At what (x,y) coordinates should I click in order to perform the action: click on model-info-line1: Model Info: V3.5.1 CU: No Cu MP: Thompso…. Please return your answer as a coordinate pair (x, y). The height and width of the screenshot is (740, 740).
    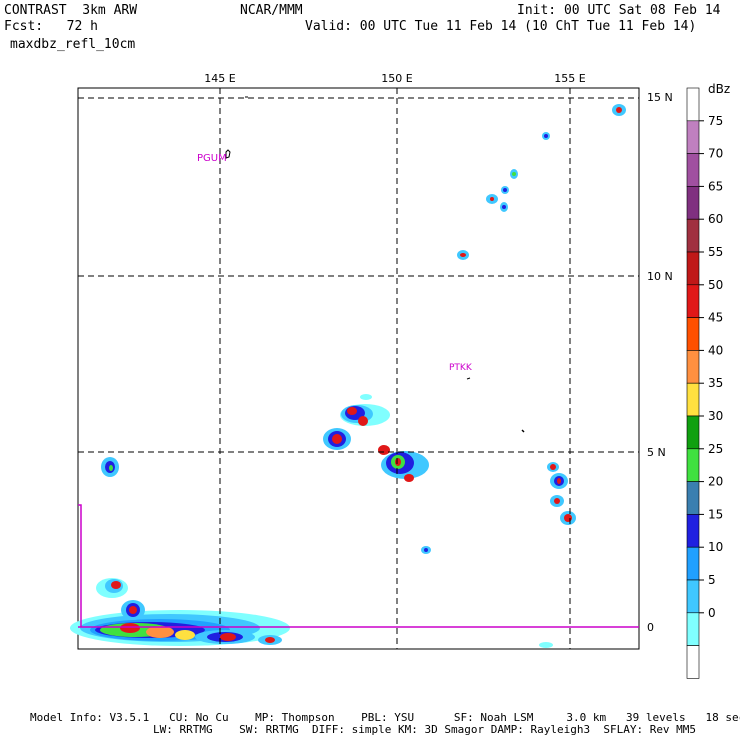
    Looking at the image, I should click on (385, 717).